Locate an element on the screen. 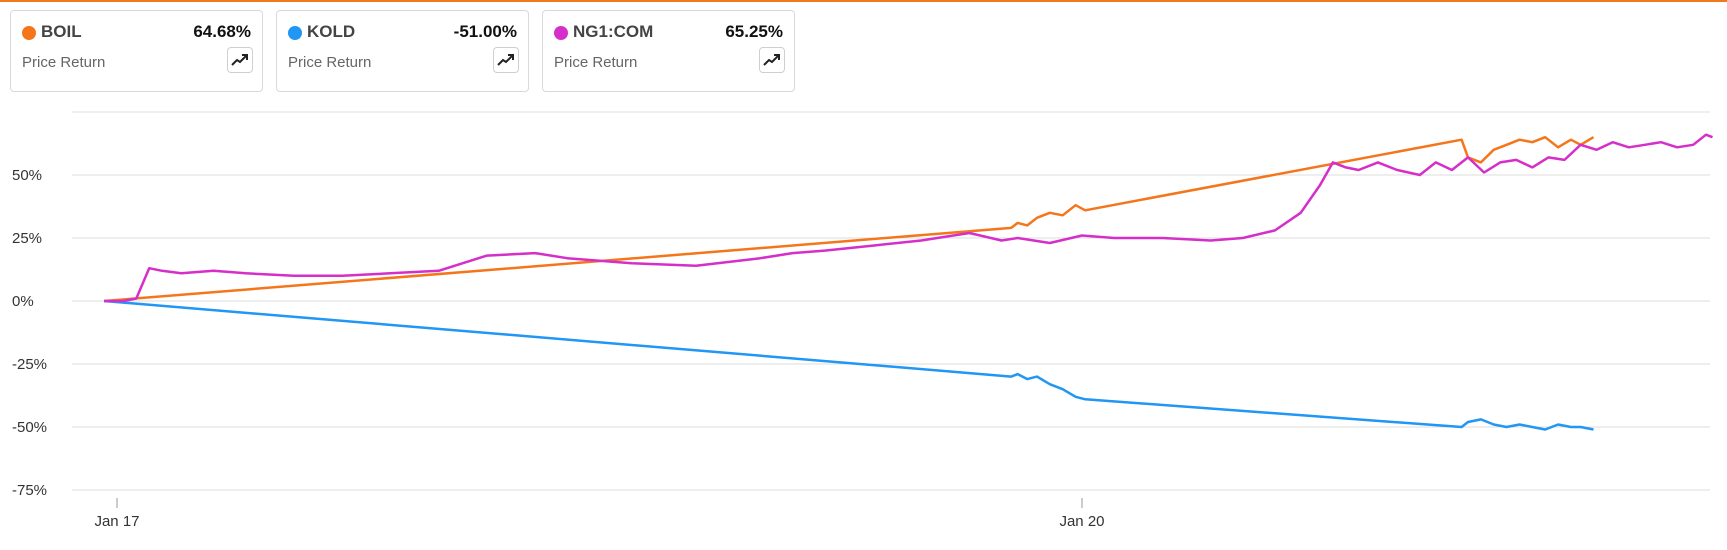  card-kold: KOLD -51.00% Price Return is located at coordinates (402, 51).